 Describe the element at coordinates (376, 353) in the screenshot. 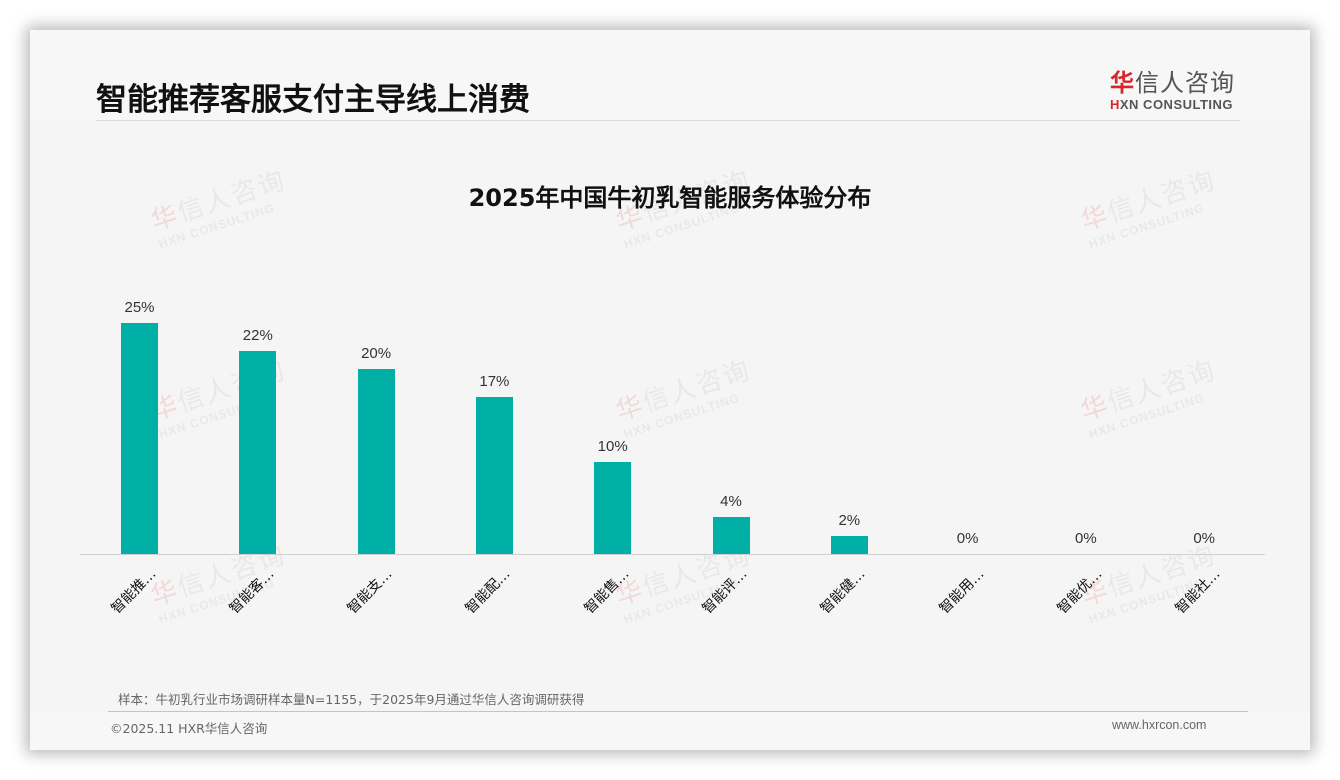

I see `bar-value-label: 20%` at that location.